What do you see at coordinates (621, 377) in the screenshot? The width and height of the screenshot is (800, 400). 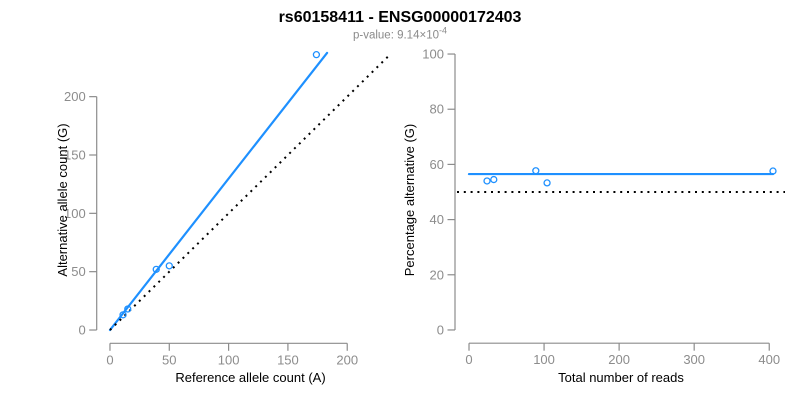 I see `right-plot-xlabel: Total number of reads` at bounding box center [621, 377].